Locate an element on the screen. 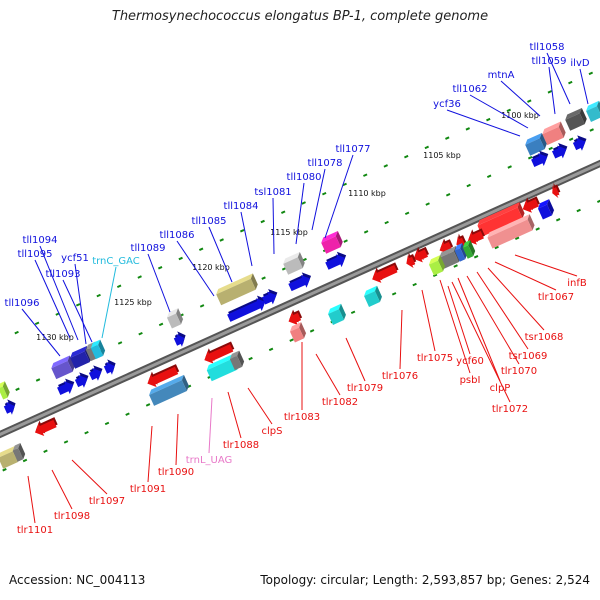  reverse-gene-label: tlr1091 is located at coordinates (148, 489).